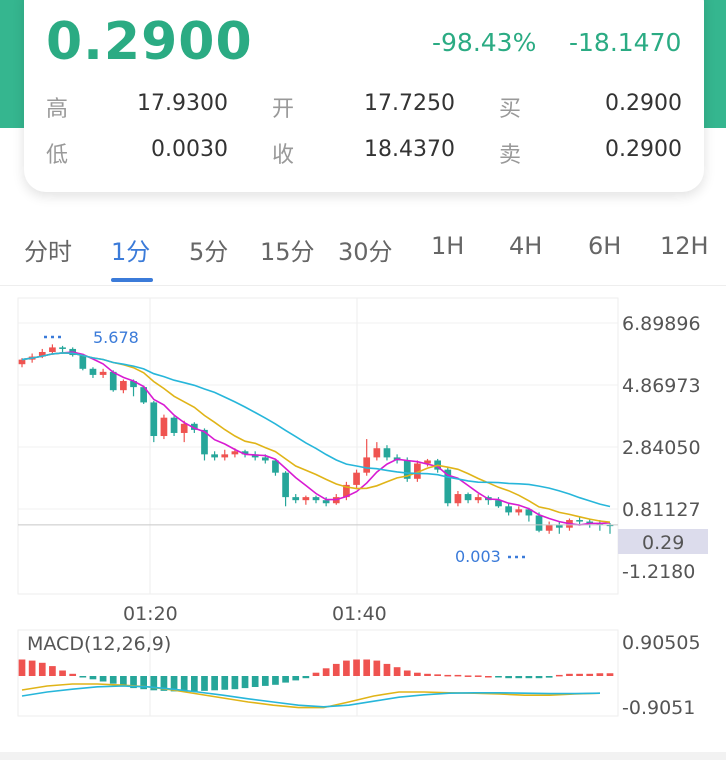  Describe the element at coordinates (643, 103) in the screenshot. I see `bid-value: 0.2900` at that location.